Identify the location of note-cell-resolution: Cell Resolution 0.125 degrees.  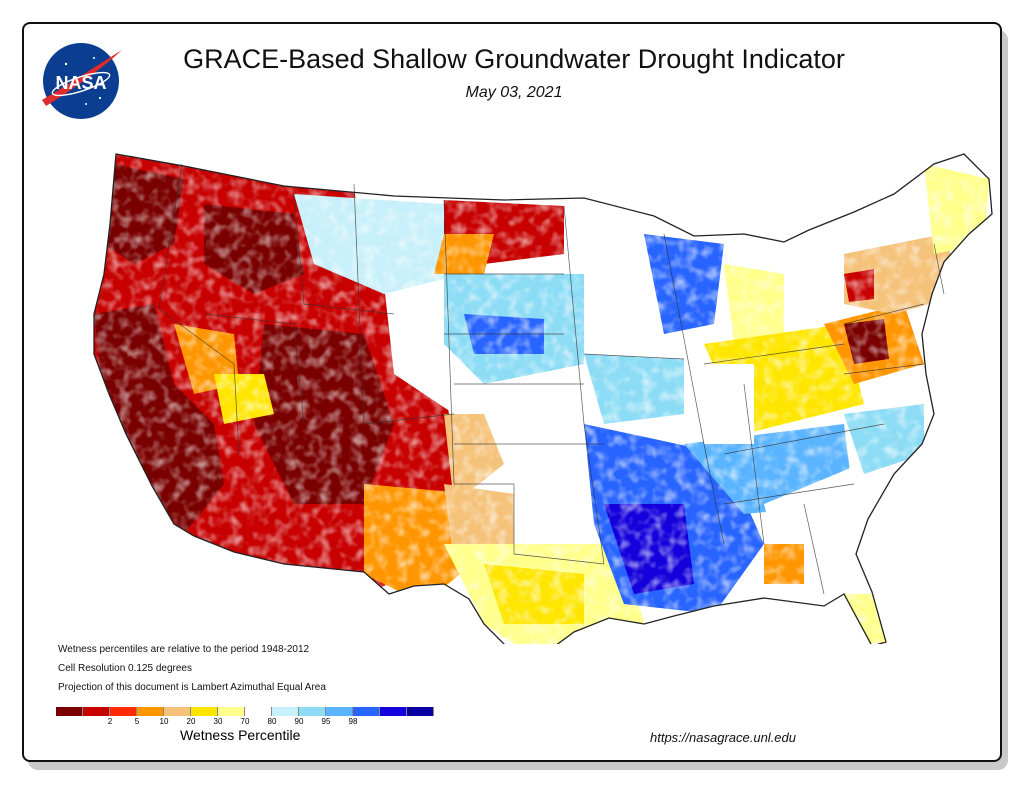
(125, 668).